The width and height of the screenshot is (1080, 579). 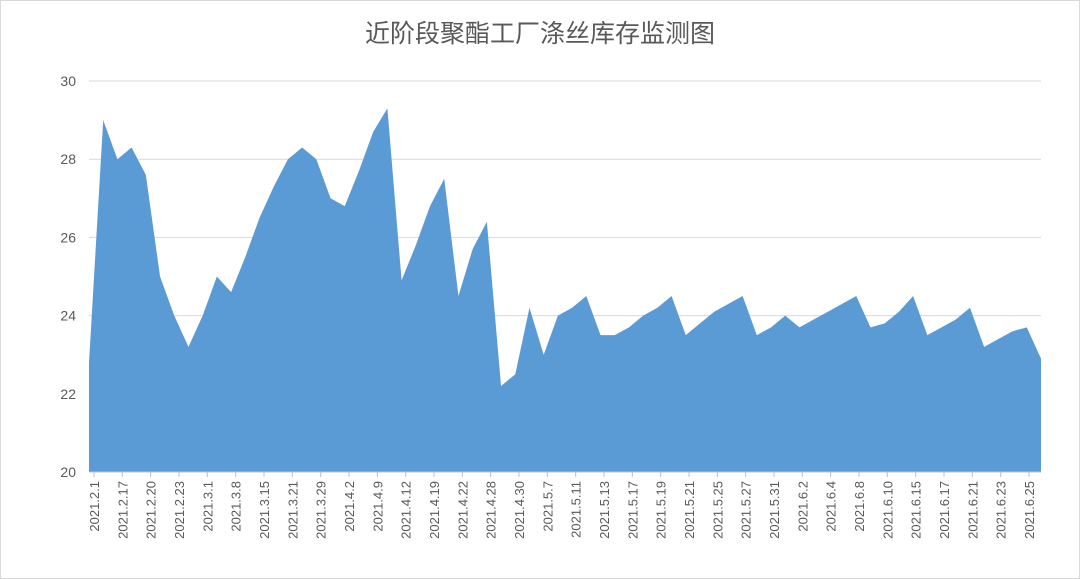 I want to click on x-tick-label: 2021.2.23, so click(x=179, y=510).